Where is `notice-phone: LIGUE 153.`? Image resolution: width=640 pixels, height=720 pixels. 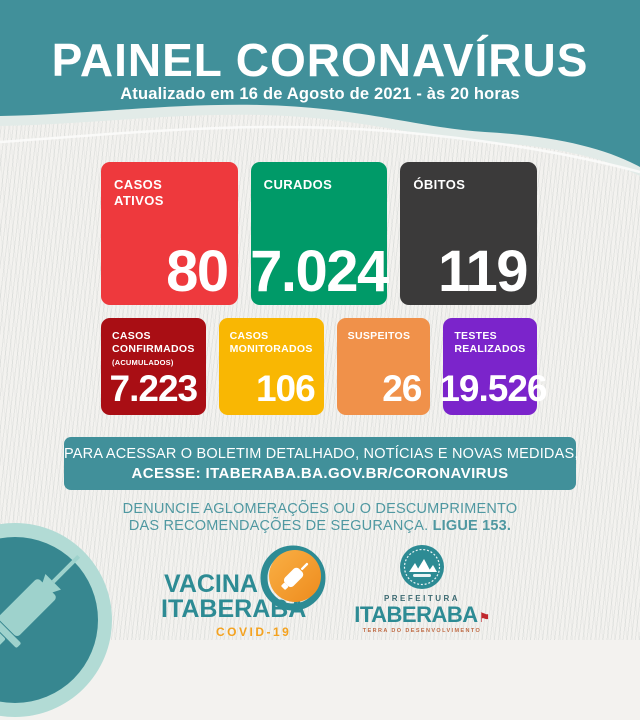 notice-phone: LIGUE 153. is located at coordinates (472, 526).